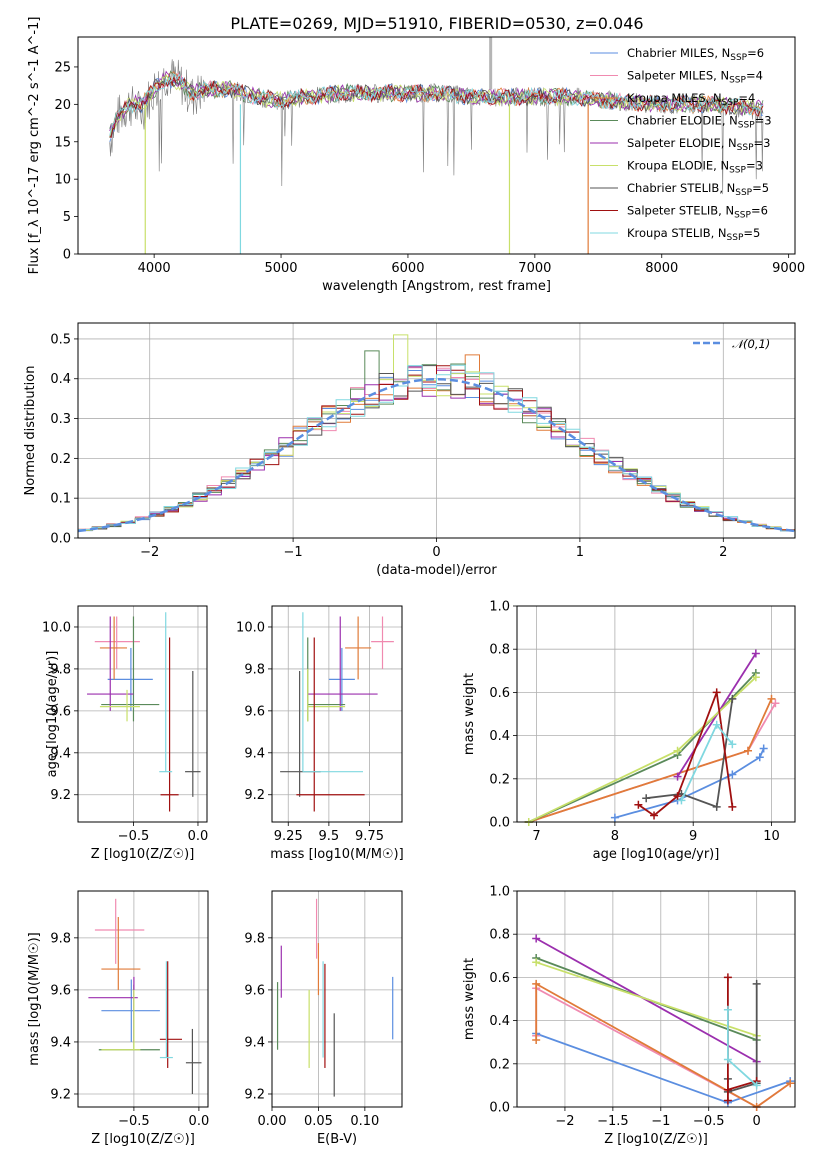 This screenshot has width=819, height=1170. What do you see at coordinates (60, 539) in the screenshot?
I see `y-tick-label: 0.0` at bounding box center [60, 539].